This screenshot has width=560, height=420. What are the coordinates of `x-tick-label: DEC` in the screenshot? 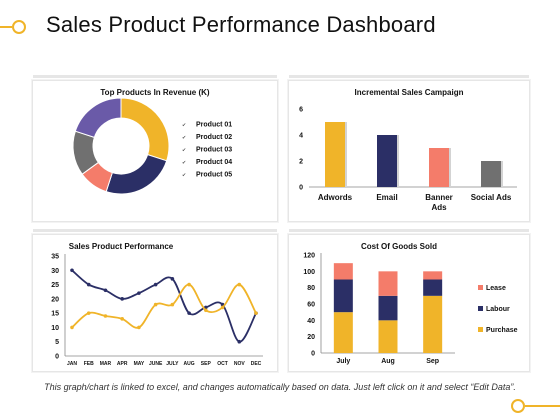 It's located at (256, 364).